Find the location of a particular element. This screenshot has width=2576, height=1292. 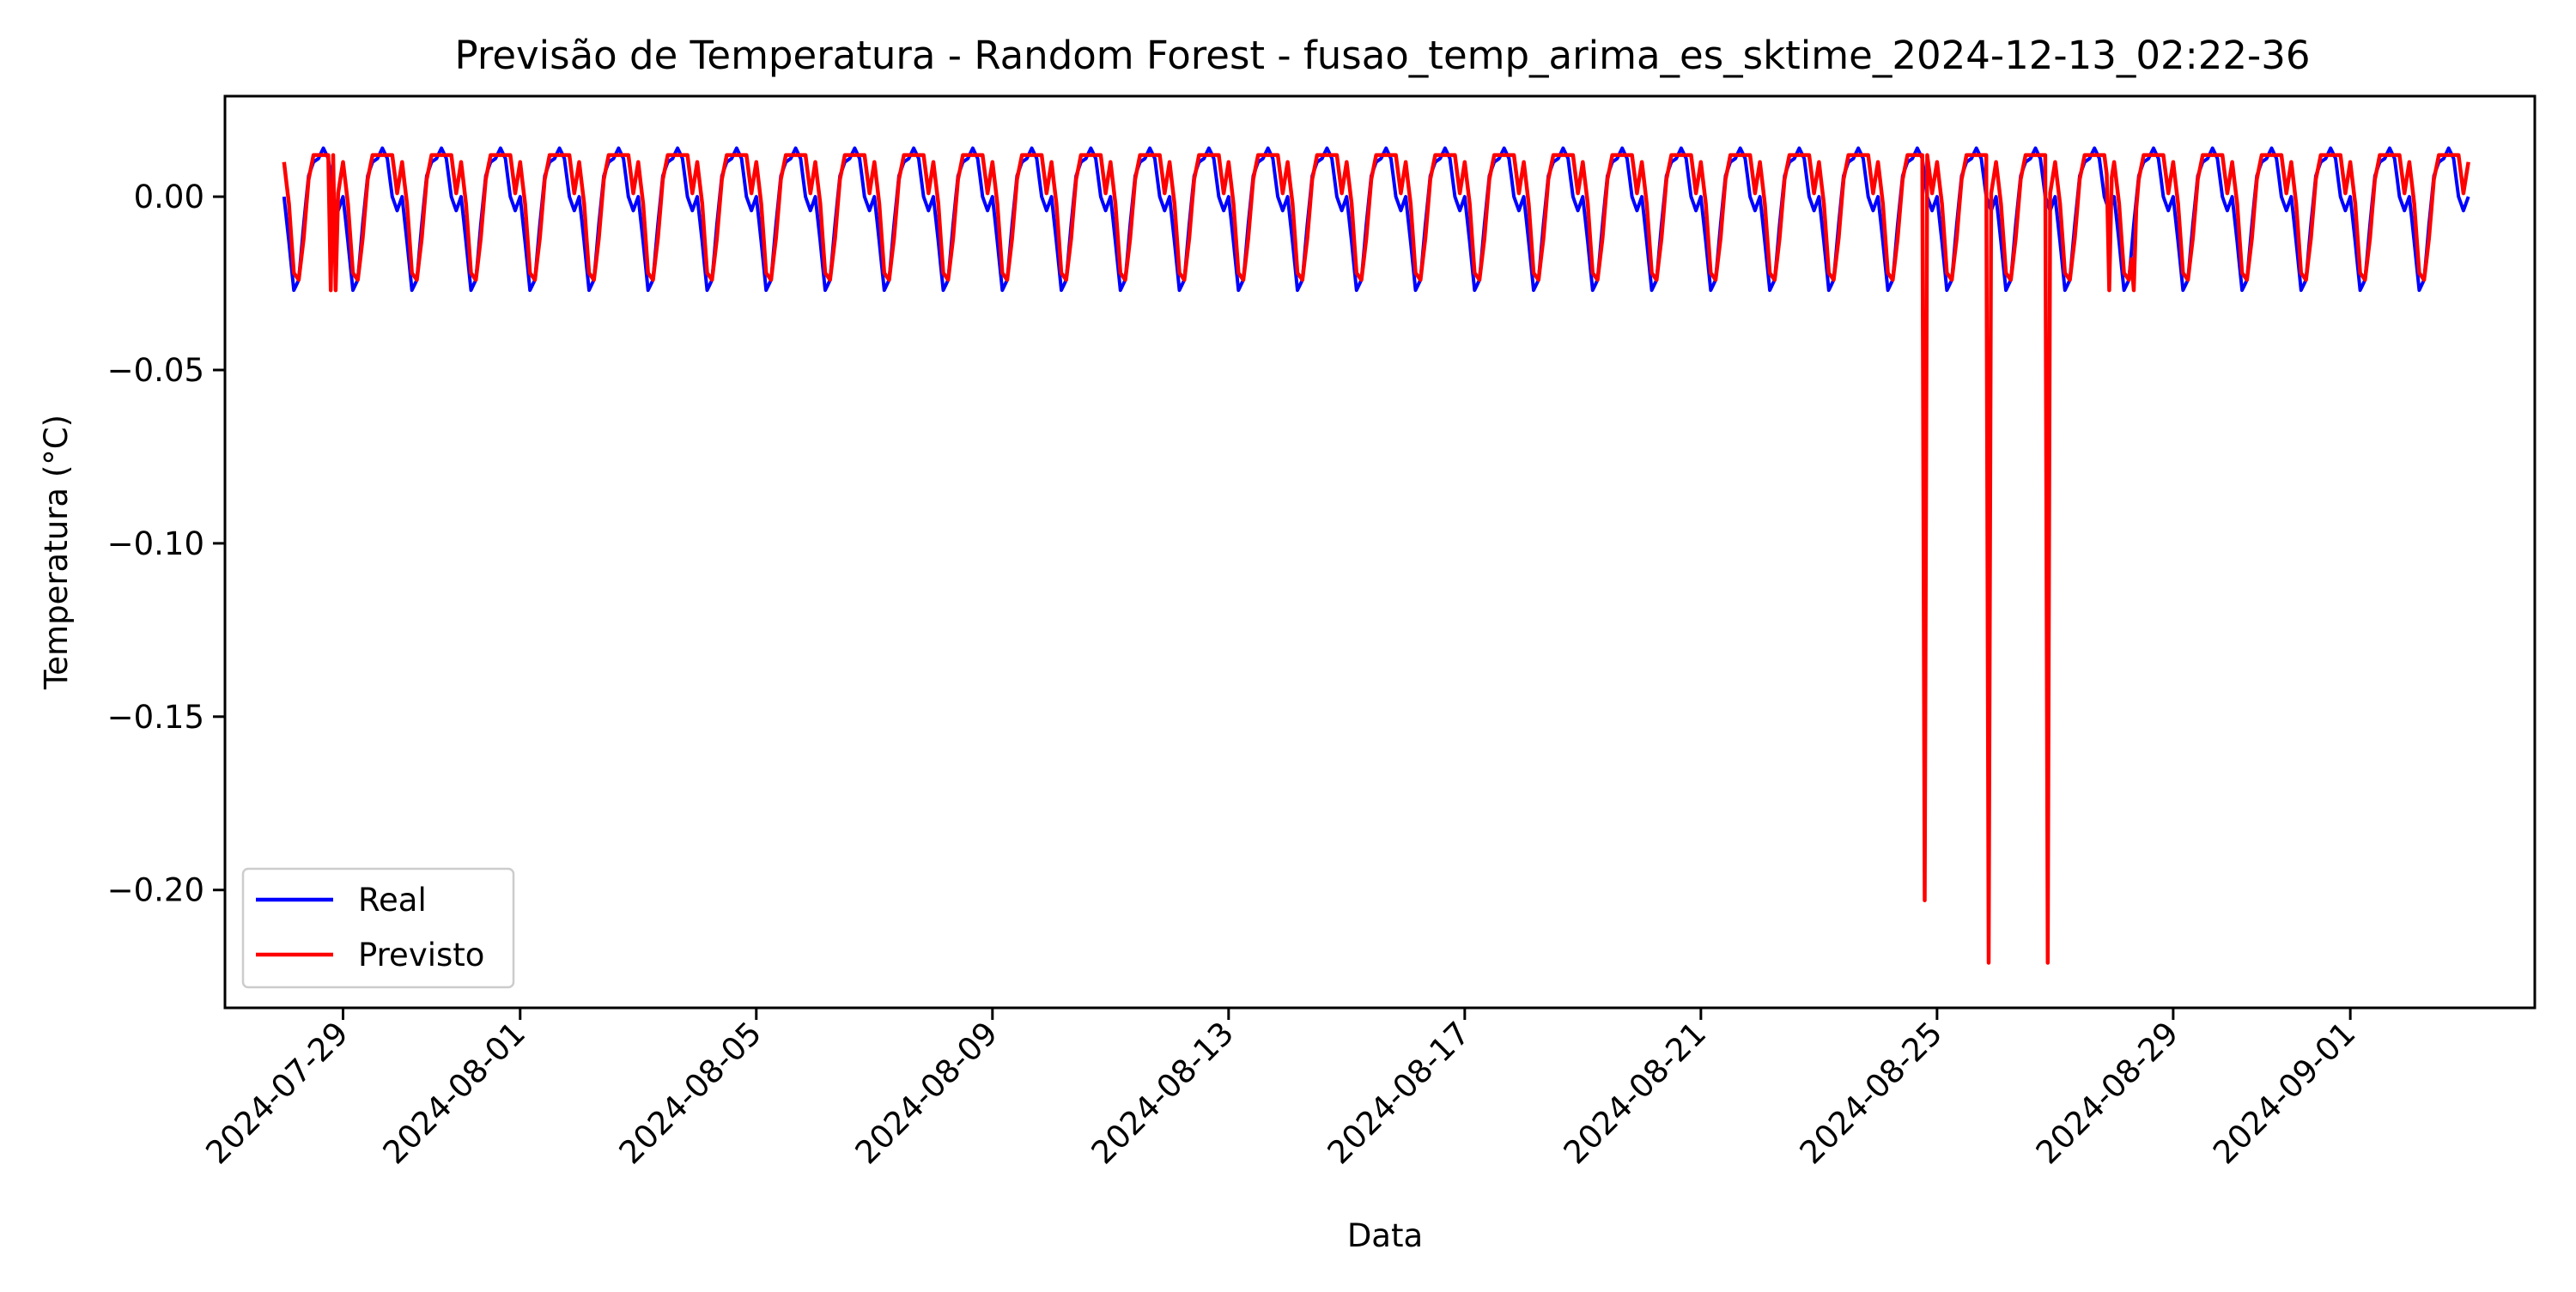

y-axis: 0.00 −0.05 −0.10 −0.15 −0.20 is located at coordinates (166, 544).